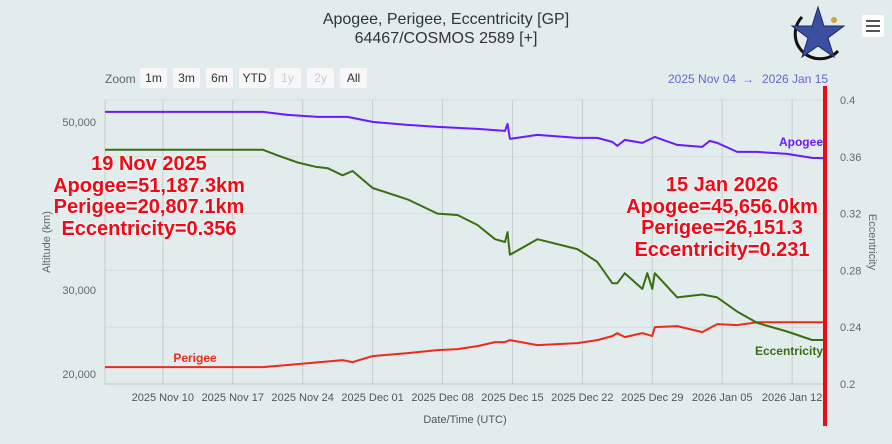  What do you see at coordinates (722, 398) in the screenshot?
I see `x-tick-label: 2026 Jan 05` at bounding box center [722, 398].